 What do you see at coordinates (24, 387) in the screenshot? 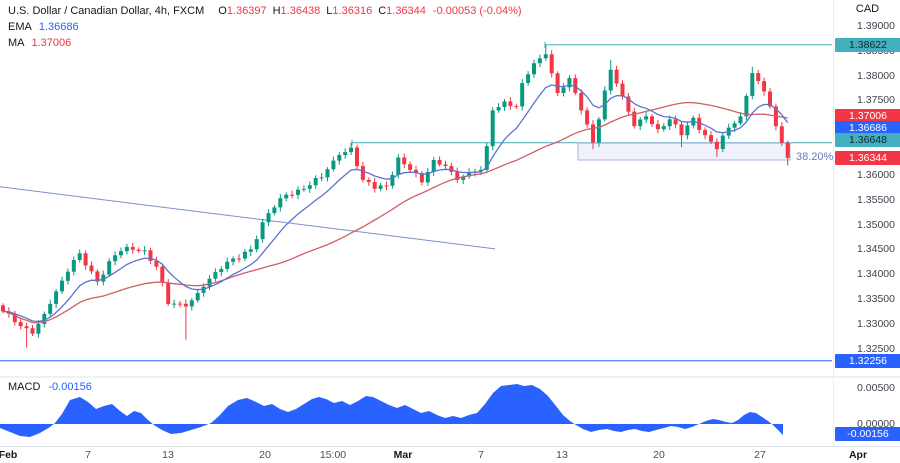
I see `macd-label: MACD` at bounding box center [24, 387].